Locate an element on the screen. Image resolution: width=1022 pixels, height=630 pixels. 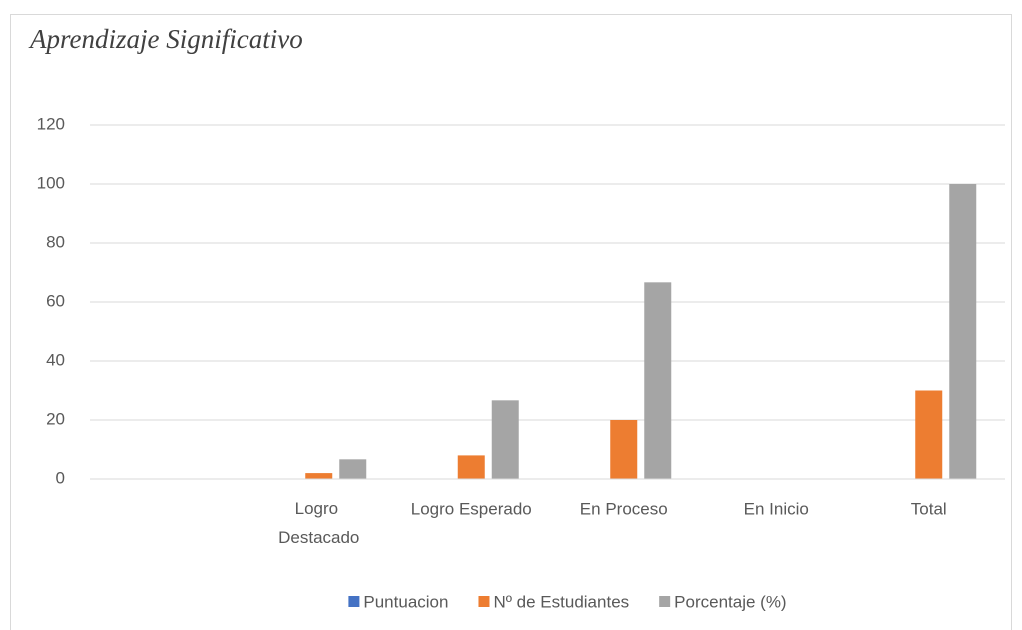
y-tick-label: 60 is located at coordinates (55, 300).